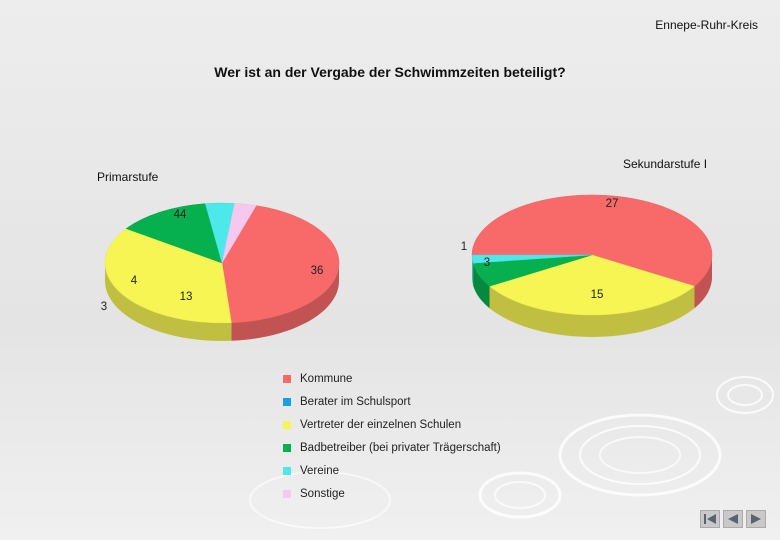 Image resolution: width=780 pixels, height=540 pixels. I want to click on pie-chart-sekundarstufe: 27 15 3 1, so click(587, 265).